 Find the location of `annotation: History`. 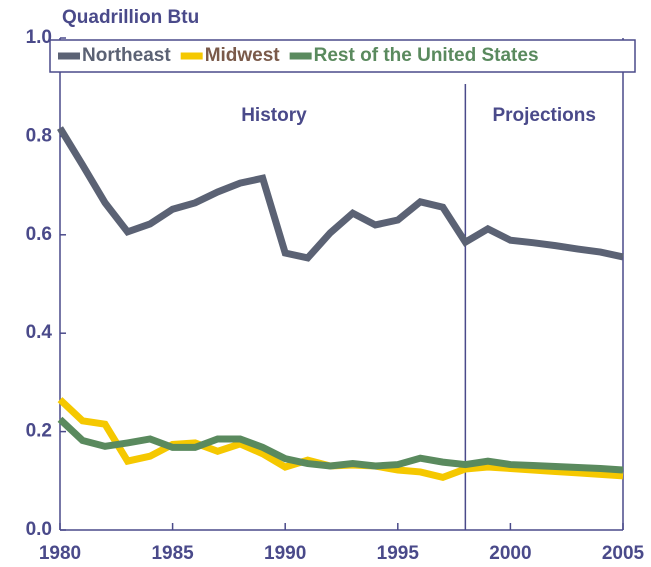

annotation: History is located at coordinates (274, 115).